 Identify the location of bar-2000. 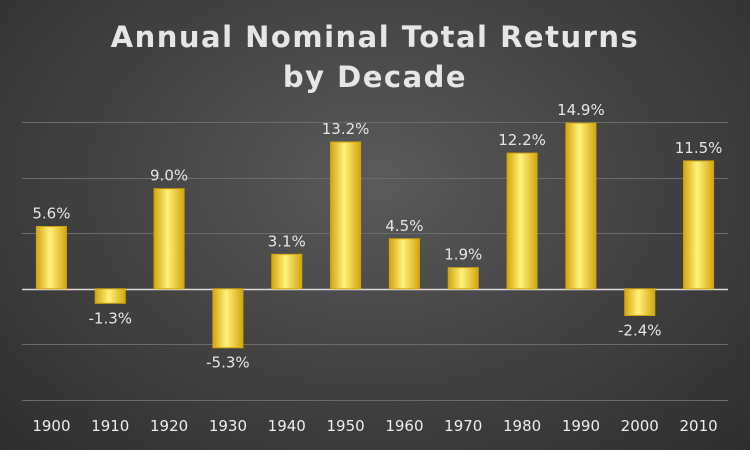
(640, 302).